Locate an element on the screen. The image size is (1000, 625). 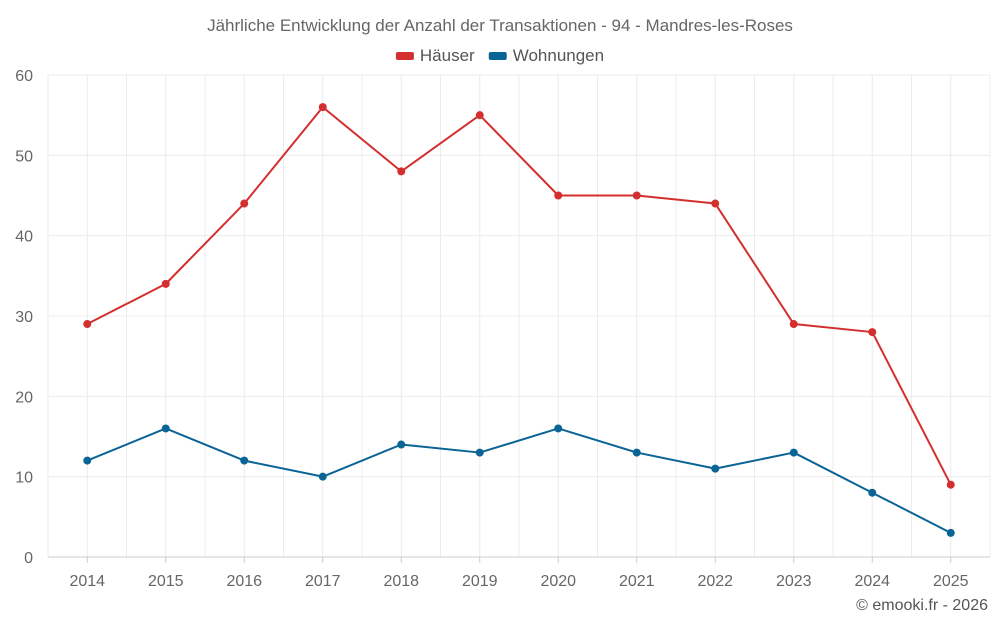
x-tick-label: 2019 is located at coordinates (480, 581).